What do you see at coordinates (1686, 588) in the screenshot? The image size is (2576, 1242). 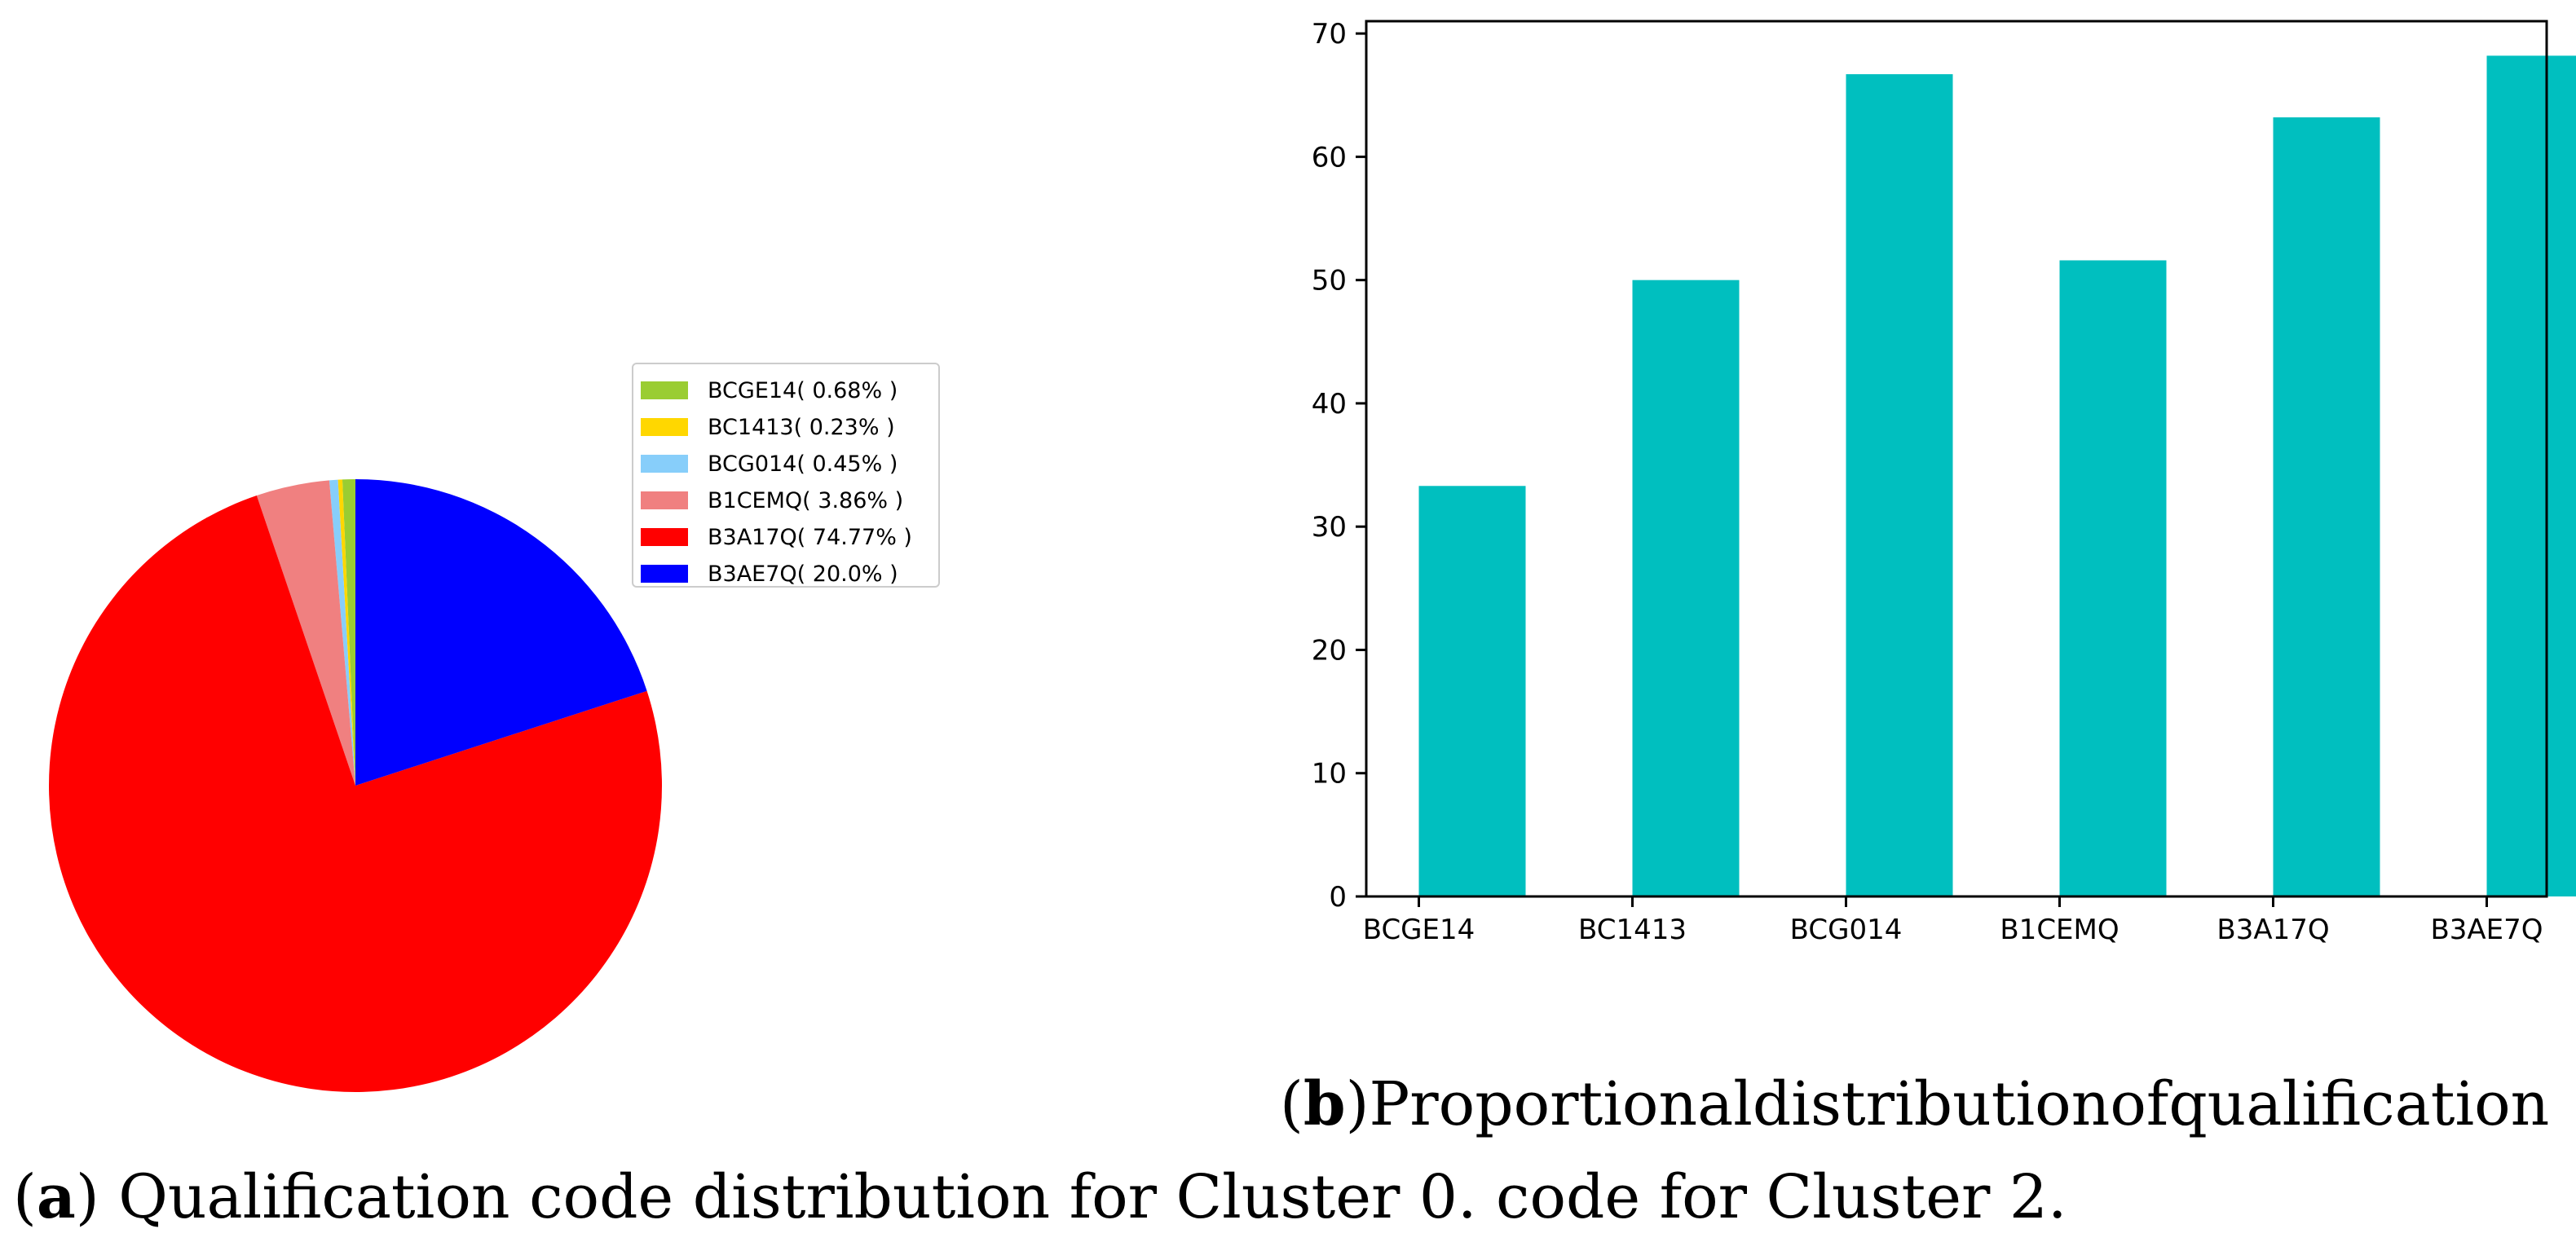 I see `bar-bc1413` at bounding box center [1686, 588].